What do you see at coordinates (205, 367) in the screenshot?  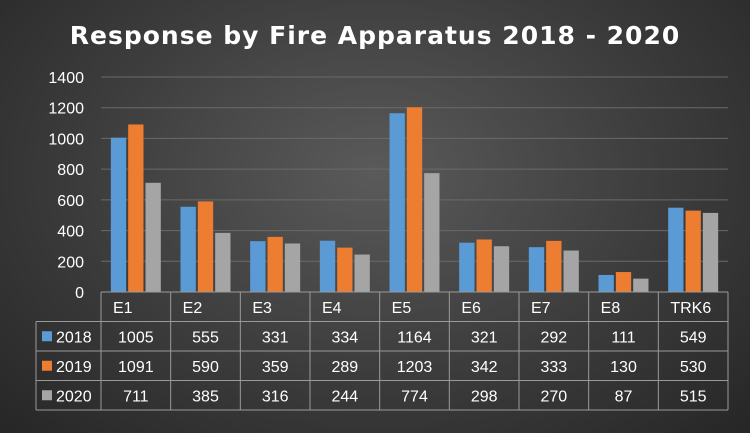 I see `data-label: 590` at bounding box center [205, 367].